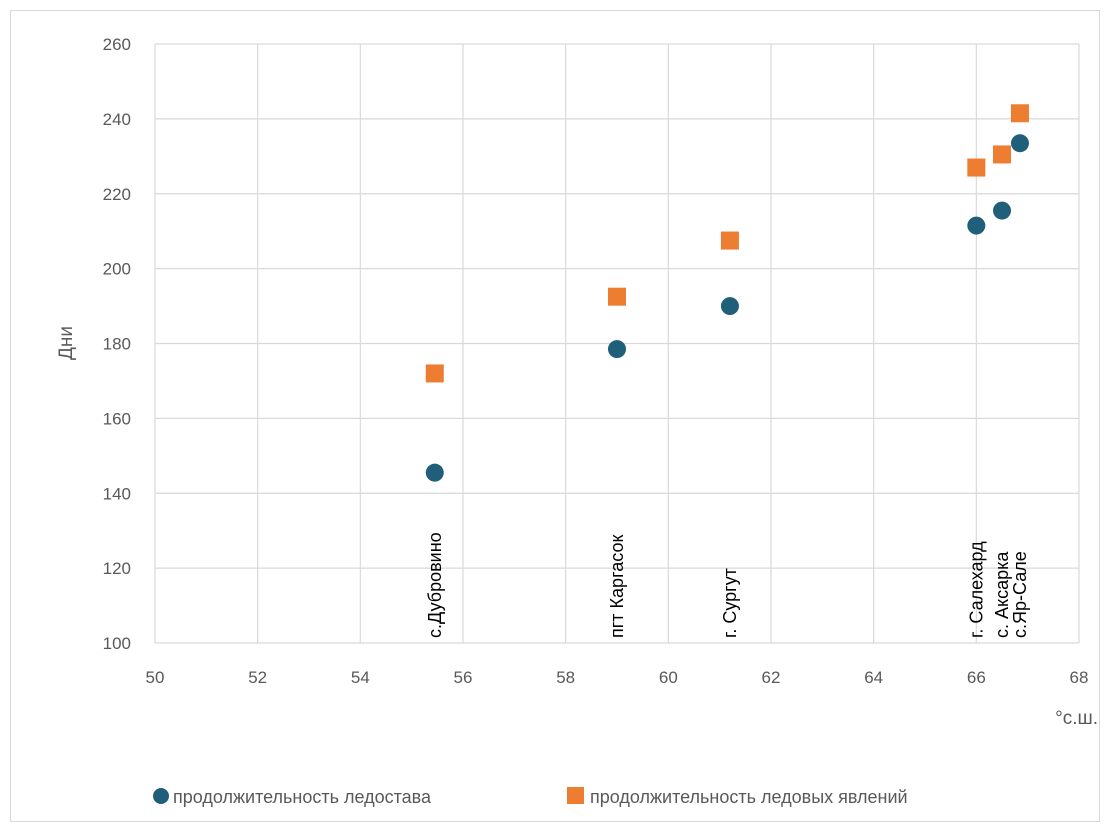 The width and height of the screenshot is (1110, 830). What do you see at coordinates (730, 603) in the screenshot?
I see `station-label: г. Сургут` at bounding box center [730, 603].